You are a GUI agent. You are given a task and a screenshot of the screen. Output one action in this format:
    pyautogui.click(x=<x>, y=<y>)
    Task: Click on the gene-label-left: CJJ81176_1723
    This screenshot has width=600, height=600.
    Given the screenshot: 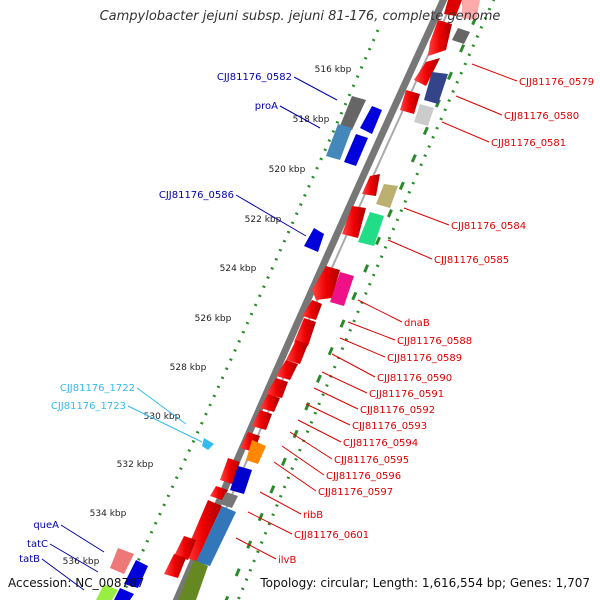 What is the action you would take?
    pyautogui.click(x=88, y=406)
    